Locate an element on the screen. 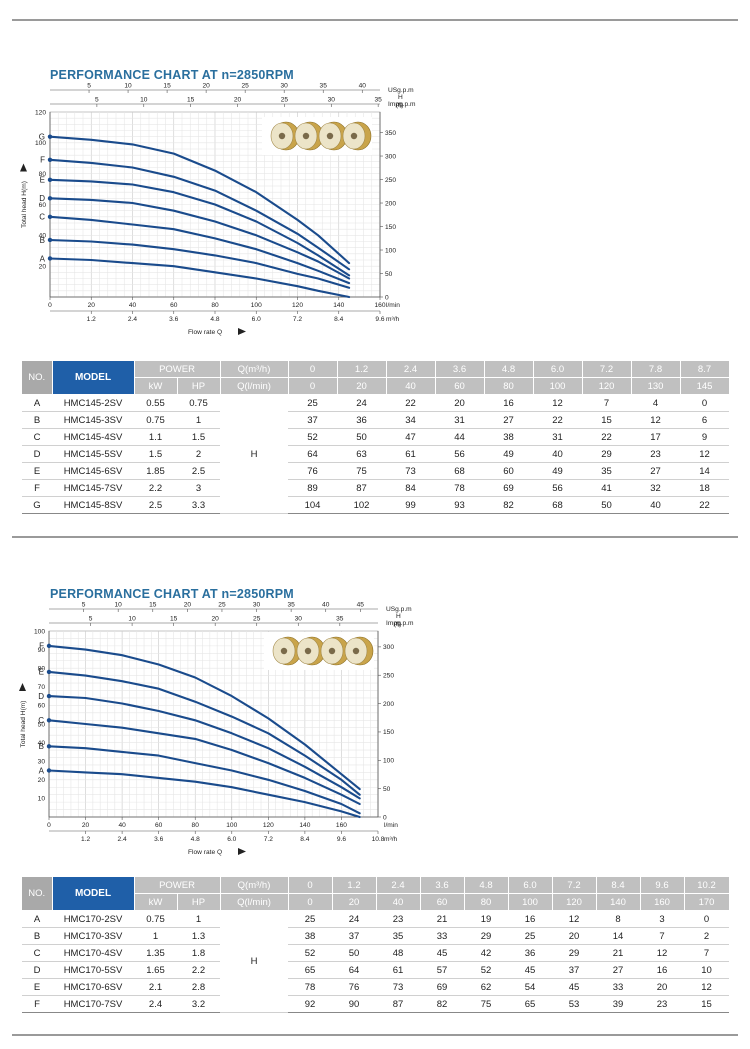 The height and width of the screenshot is (1049, 750). q-m3h-cell: 7.2 is located at coordinates (607, 369).